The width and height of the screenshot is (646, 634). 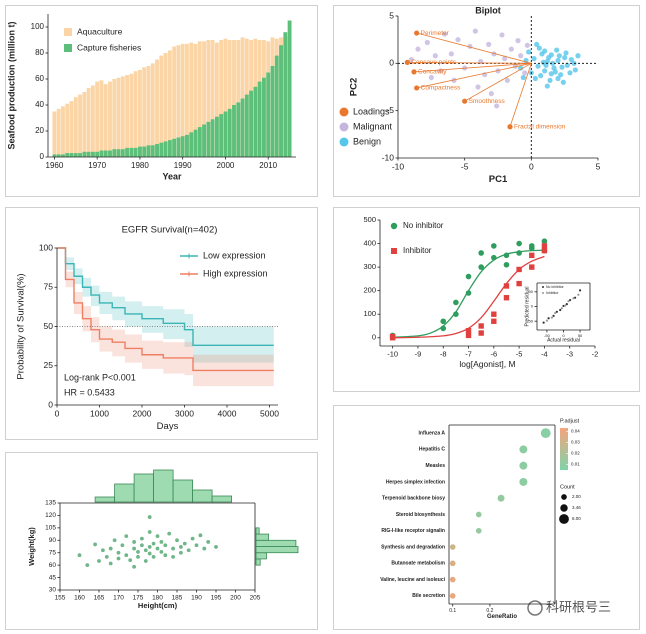 I want to click on y-tick-label: 50, so click(x=531, y=291).